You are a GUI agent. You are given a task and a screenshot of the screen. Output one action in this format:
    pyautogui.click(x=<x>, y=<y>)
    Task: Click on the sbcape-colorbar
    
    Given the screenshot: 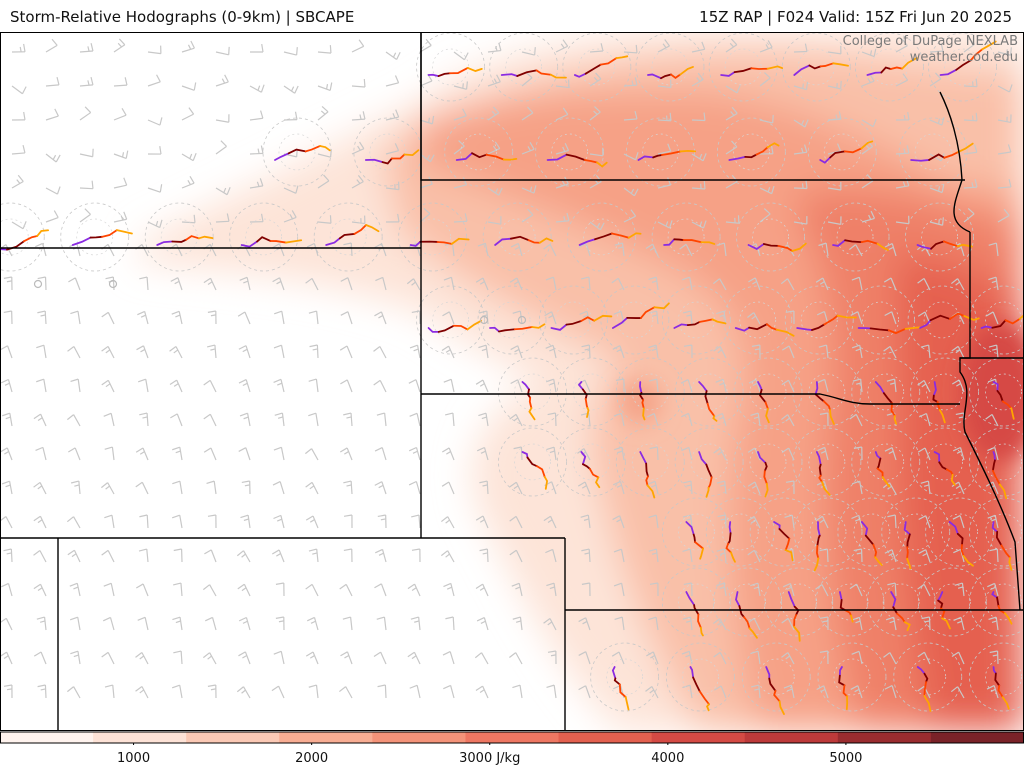 What is the action you would take?
    pyautogui.click(x=512, y=738)
    